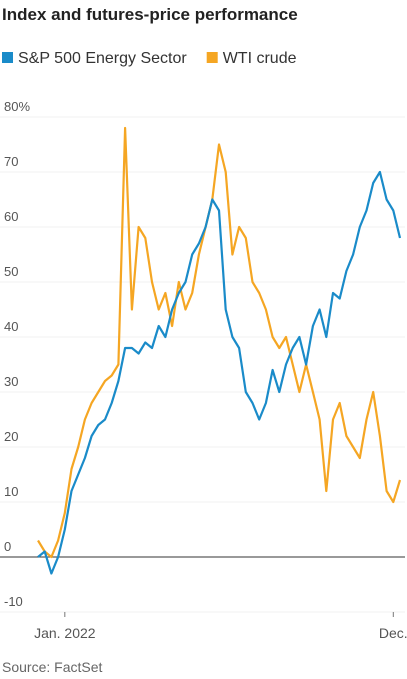 The image size is (407, 679). Describe the element at coordinates (150, 14) in the screenshot. I see `chart-title: Index and futures-price performance` at that location.